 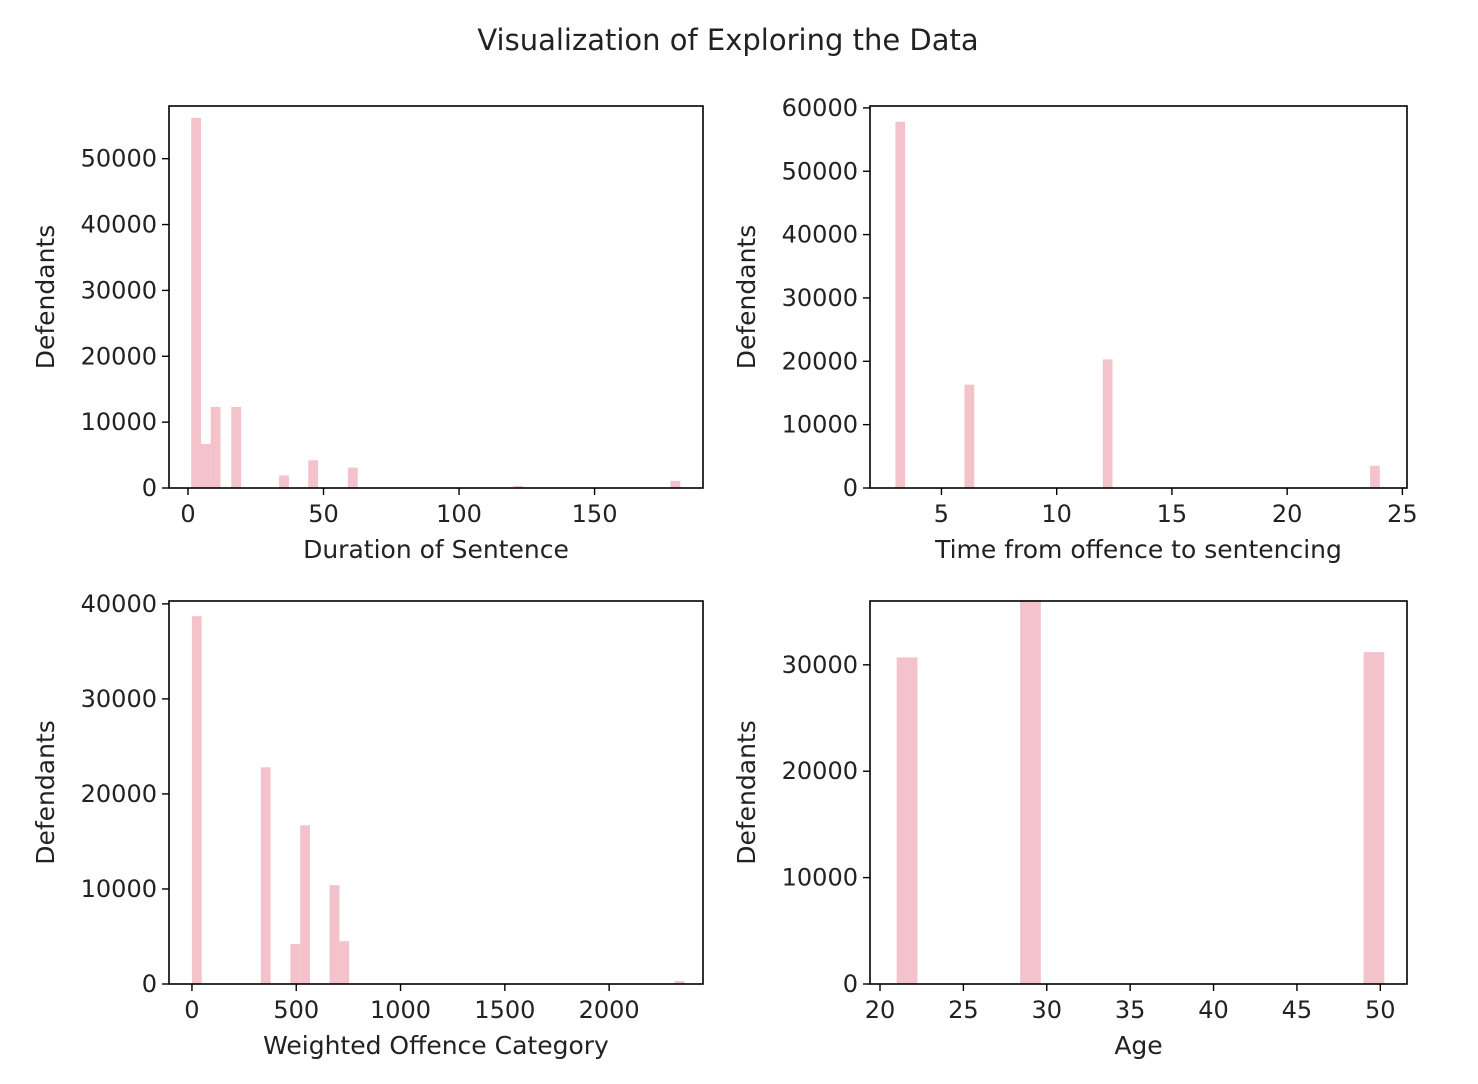 What do you see at coordinates (296, 1010) in the screenshot?
I see `x-tick-label: 500` at bounding box center [296, 1010].